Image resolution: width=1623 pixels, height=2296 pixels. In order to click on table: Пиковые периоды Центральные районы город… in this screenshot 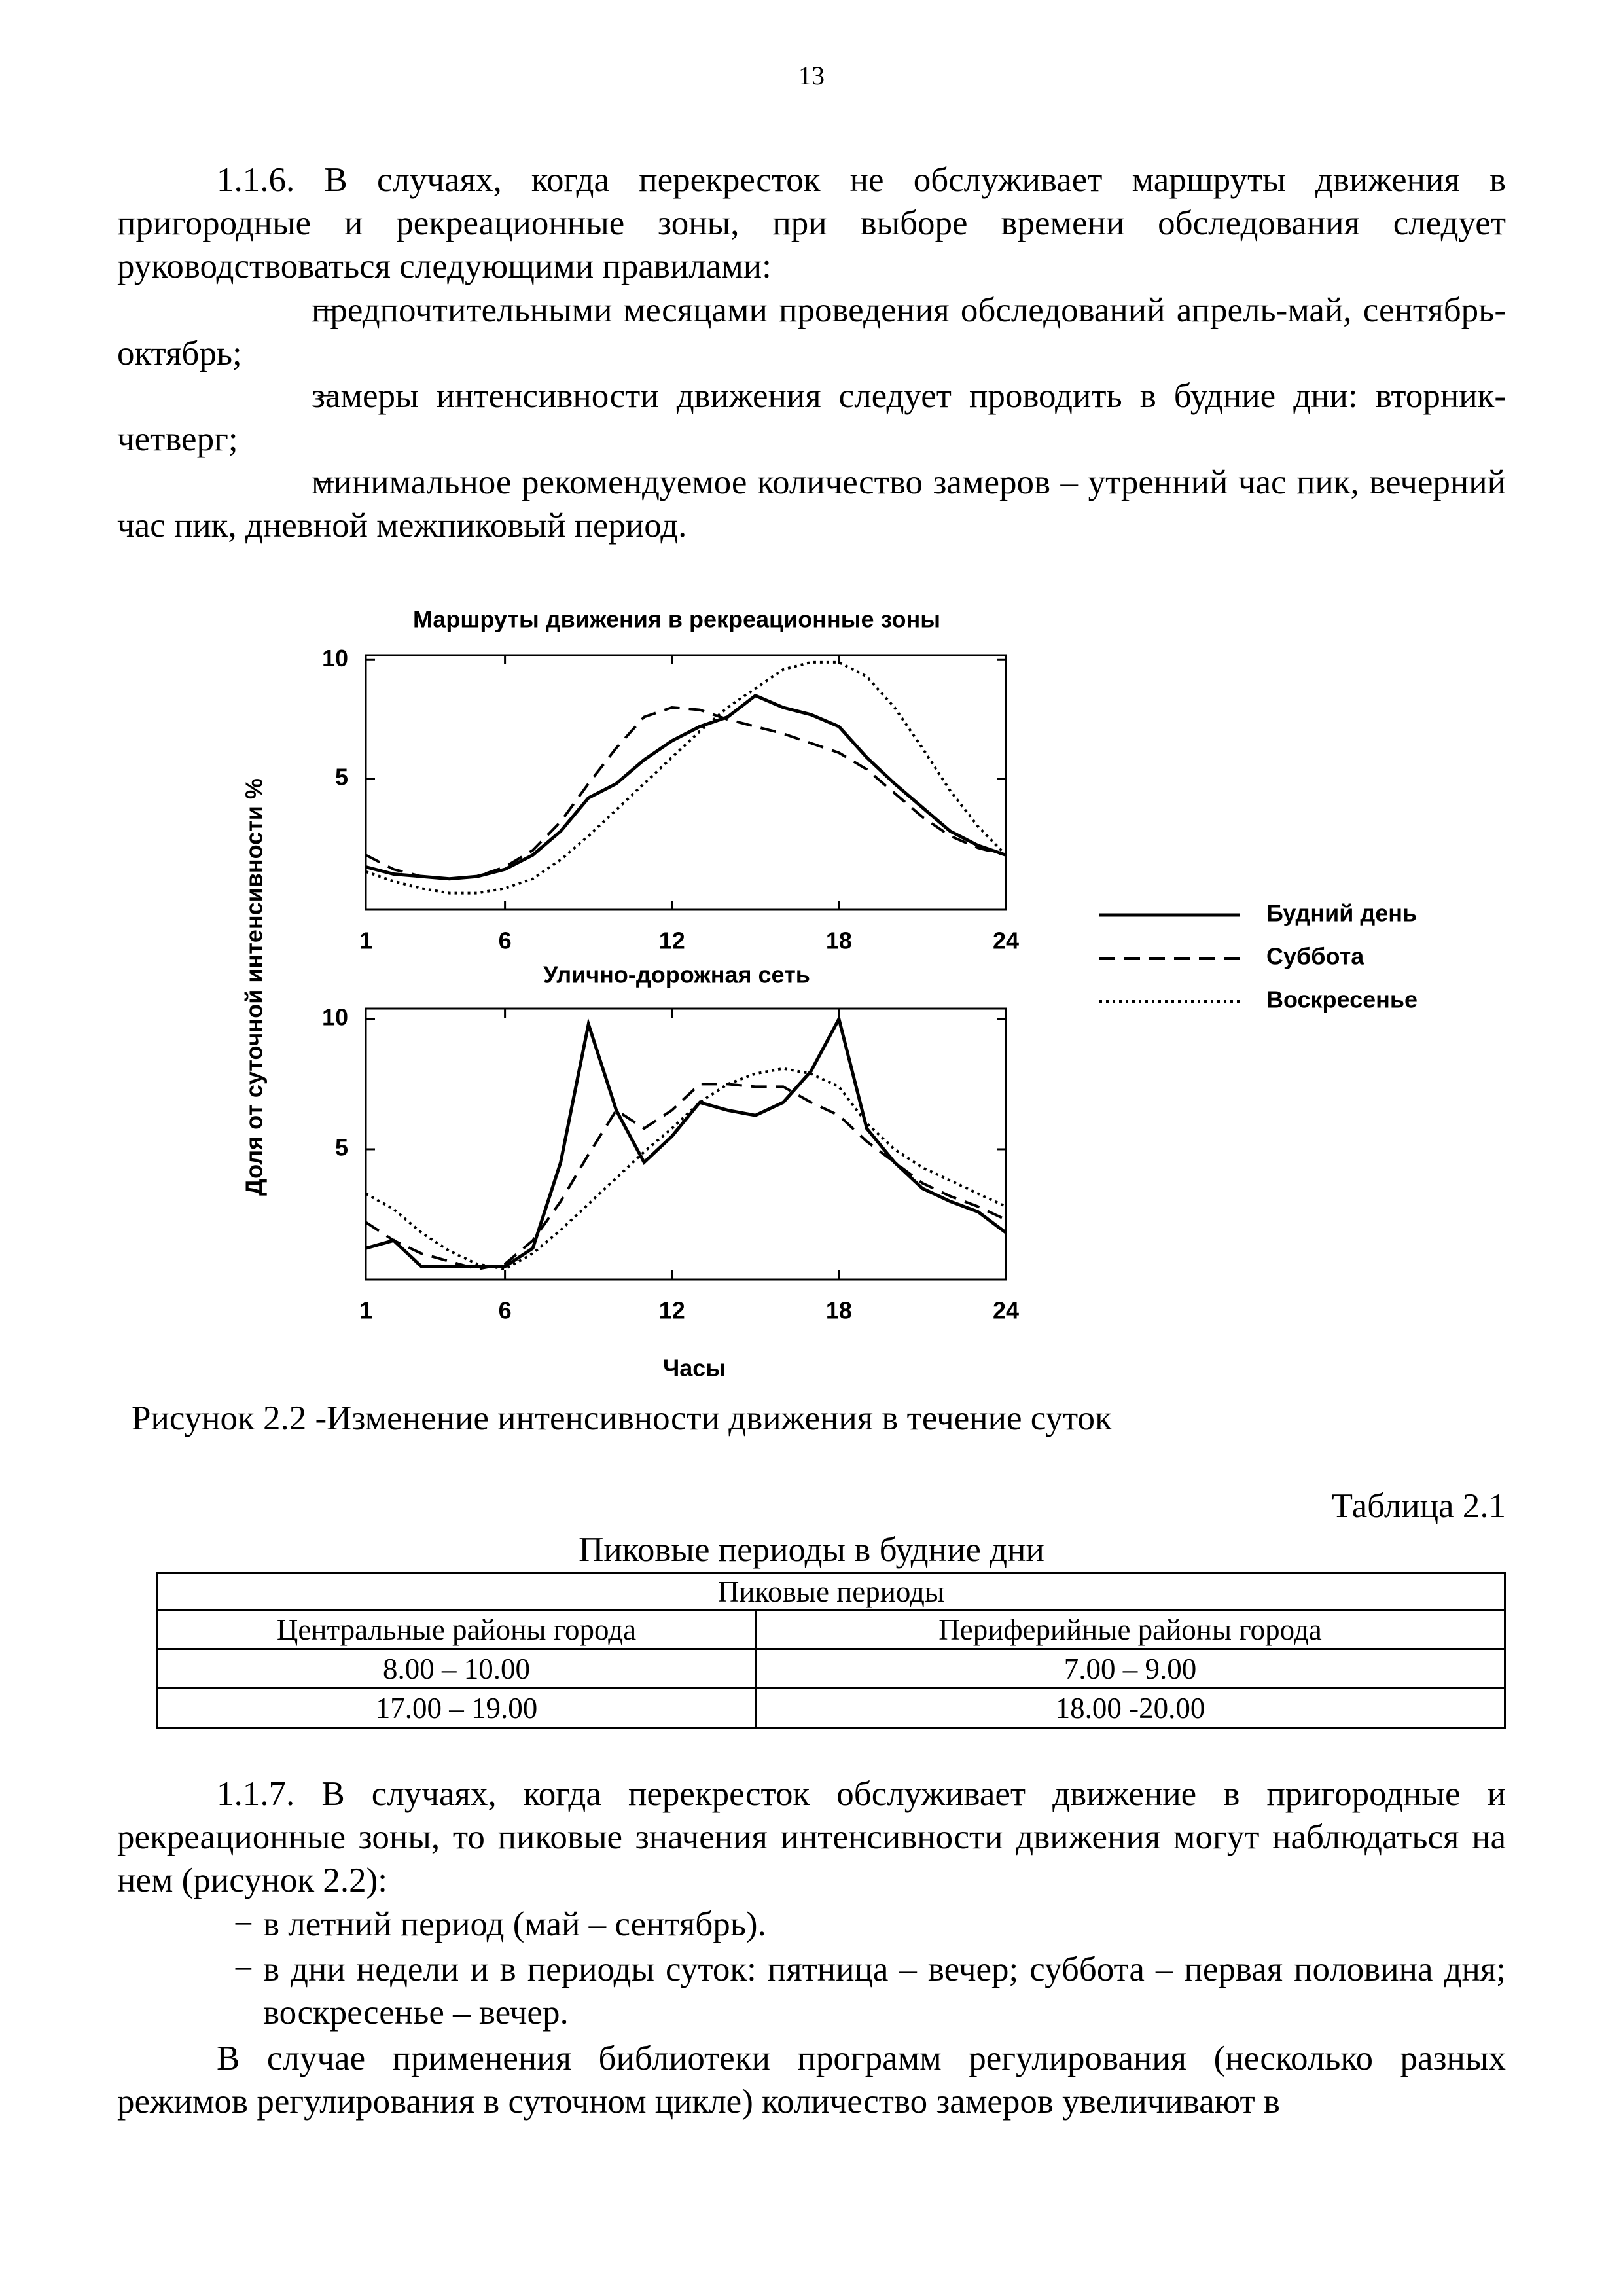, I will do `click(831, 1650)`.